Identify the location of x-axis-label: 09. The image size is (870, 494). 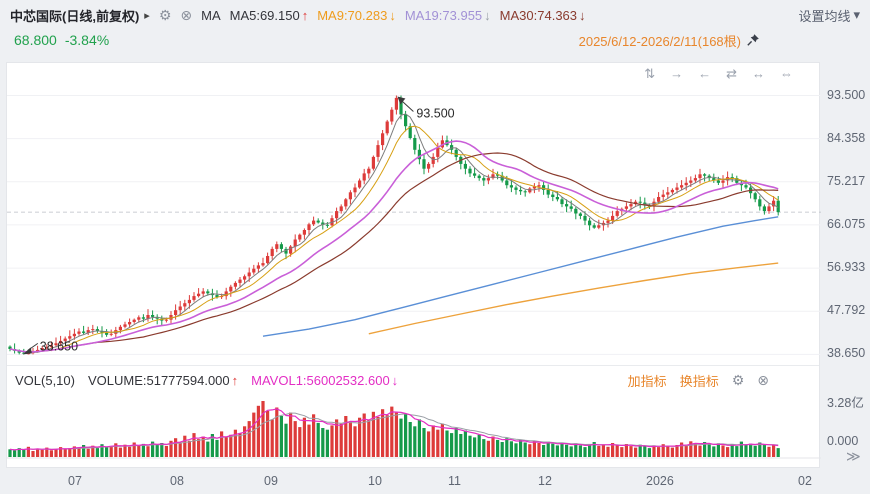
(271, 481).